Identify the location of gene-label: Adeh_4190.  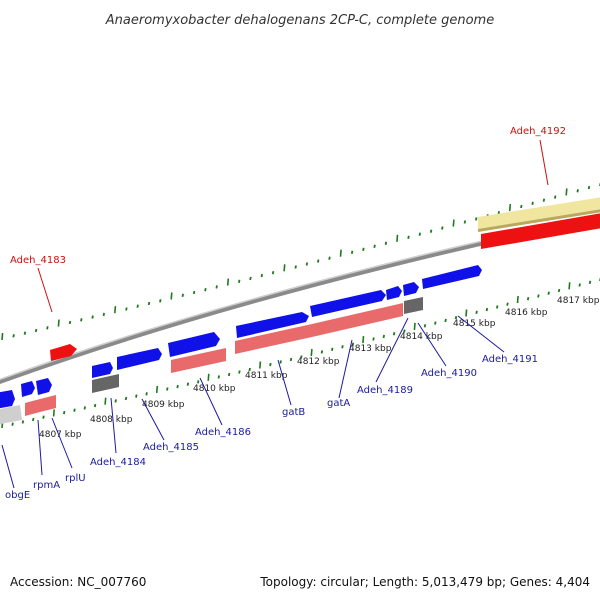
(449, 373).